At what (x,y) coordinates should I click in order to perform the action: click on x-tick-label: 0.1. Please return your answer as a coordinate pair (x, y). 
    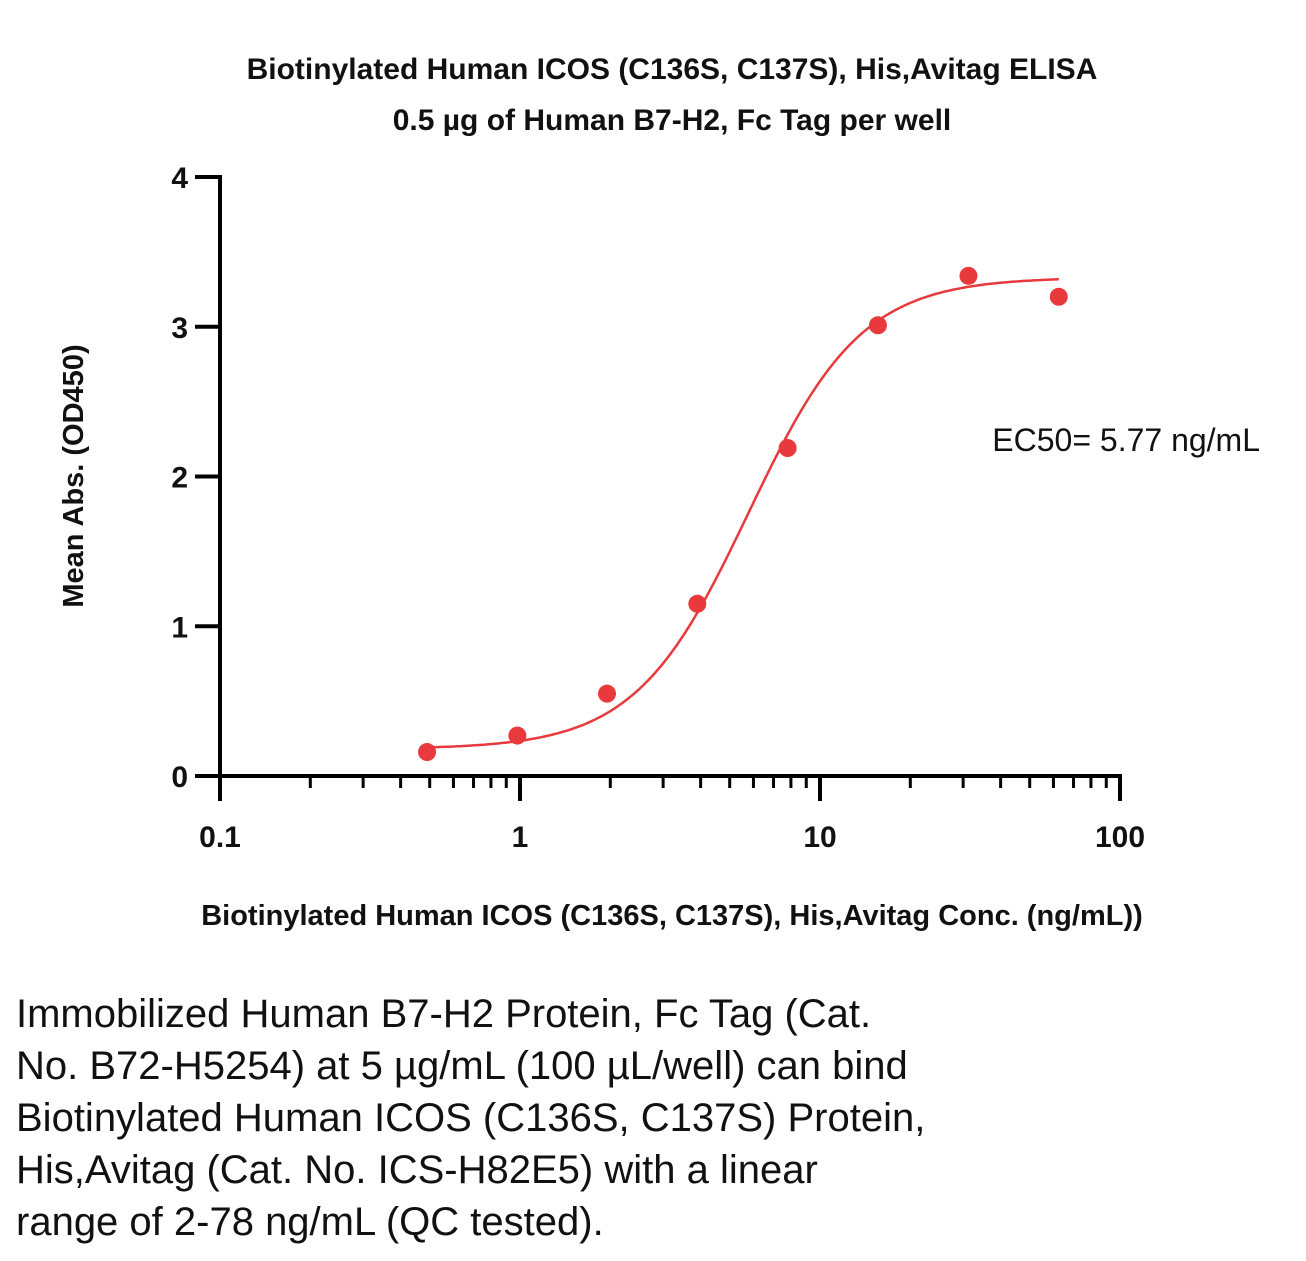
    Looking at the image, I should click on (220, 837).